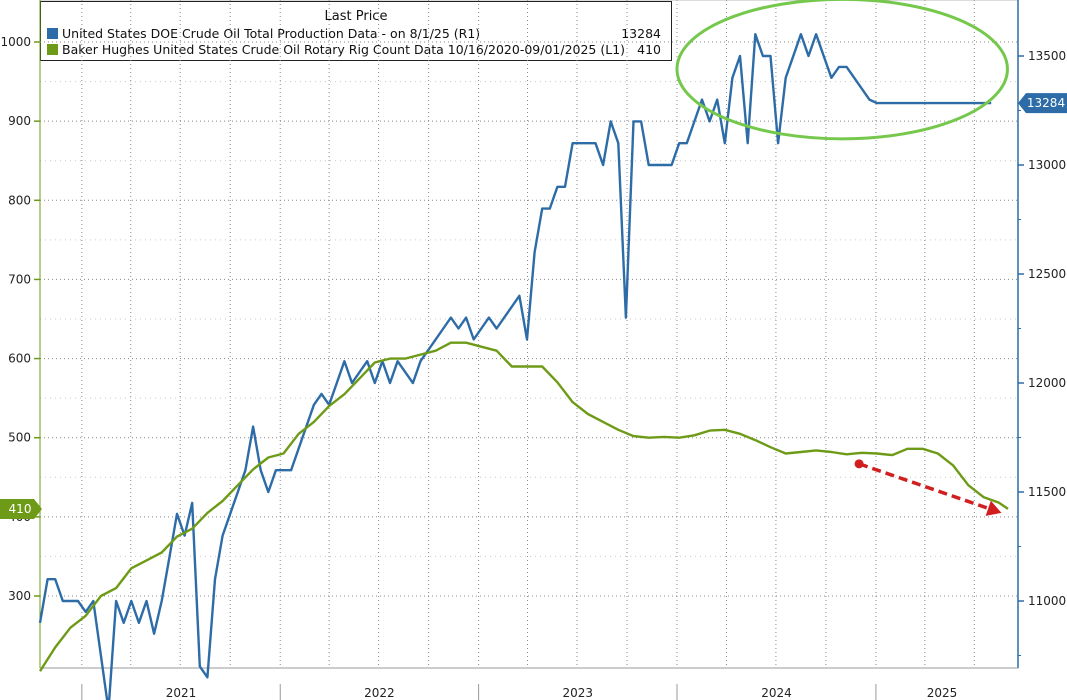 This screenshot has width=1067, height=700. I want to click on x-axis-tick-label: 2025, so click(942, 693).